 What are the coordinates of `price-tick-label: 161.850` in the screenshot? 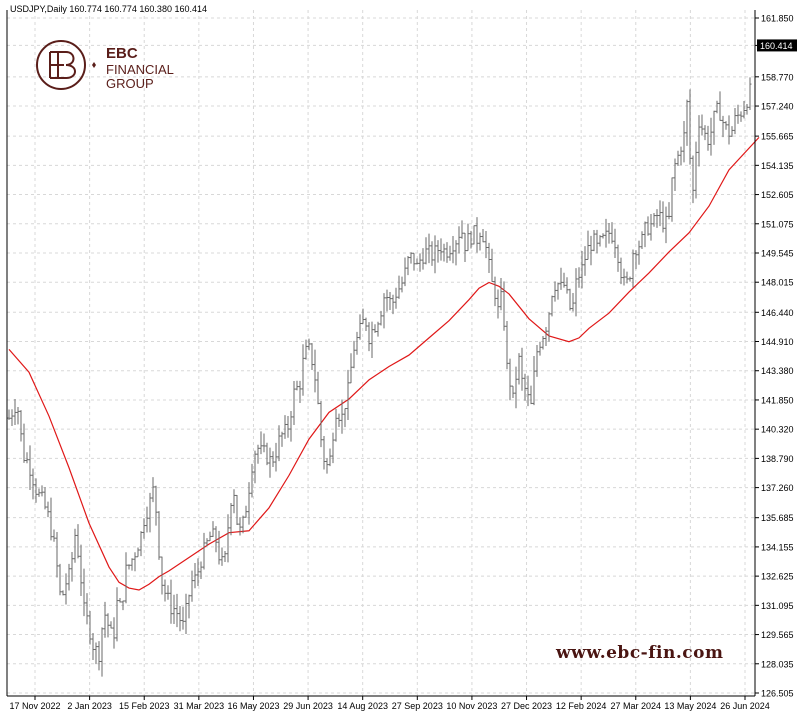 It's located at (777, 19).